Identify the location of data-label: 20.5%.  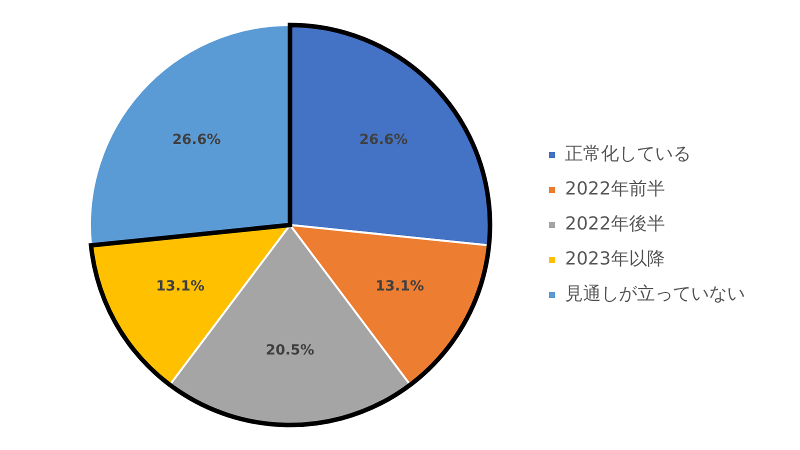
(290, 350).